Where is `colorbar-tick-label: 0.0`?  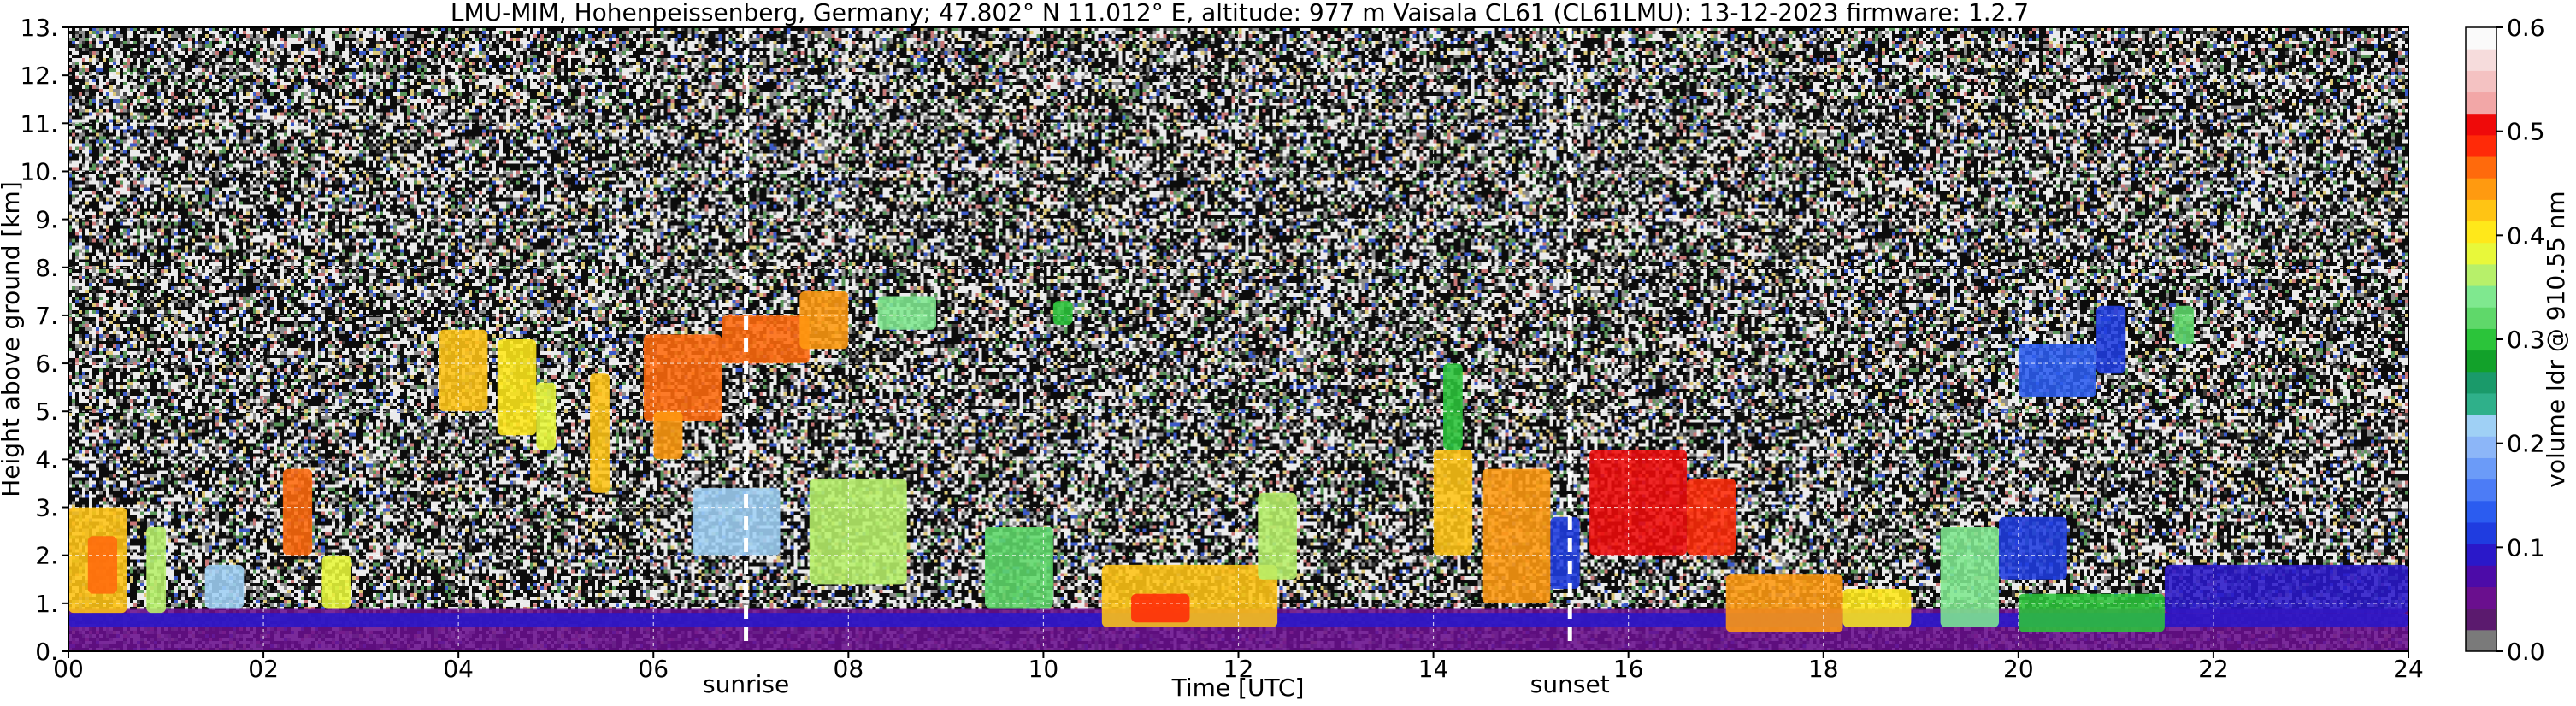 colorbar-tick-label: 0.0 is located at coordinates (2526, 652).